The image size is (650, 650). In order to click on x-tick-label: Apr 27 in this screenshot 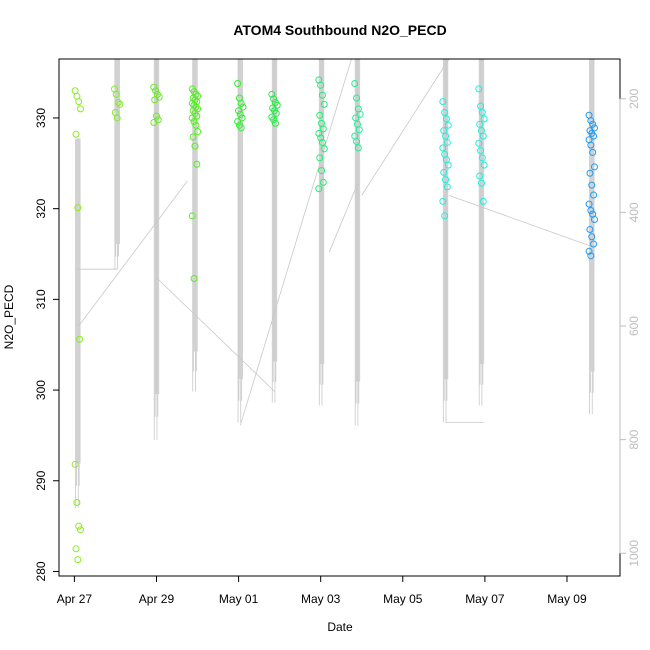, I will do `click(75, 599)`.